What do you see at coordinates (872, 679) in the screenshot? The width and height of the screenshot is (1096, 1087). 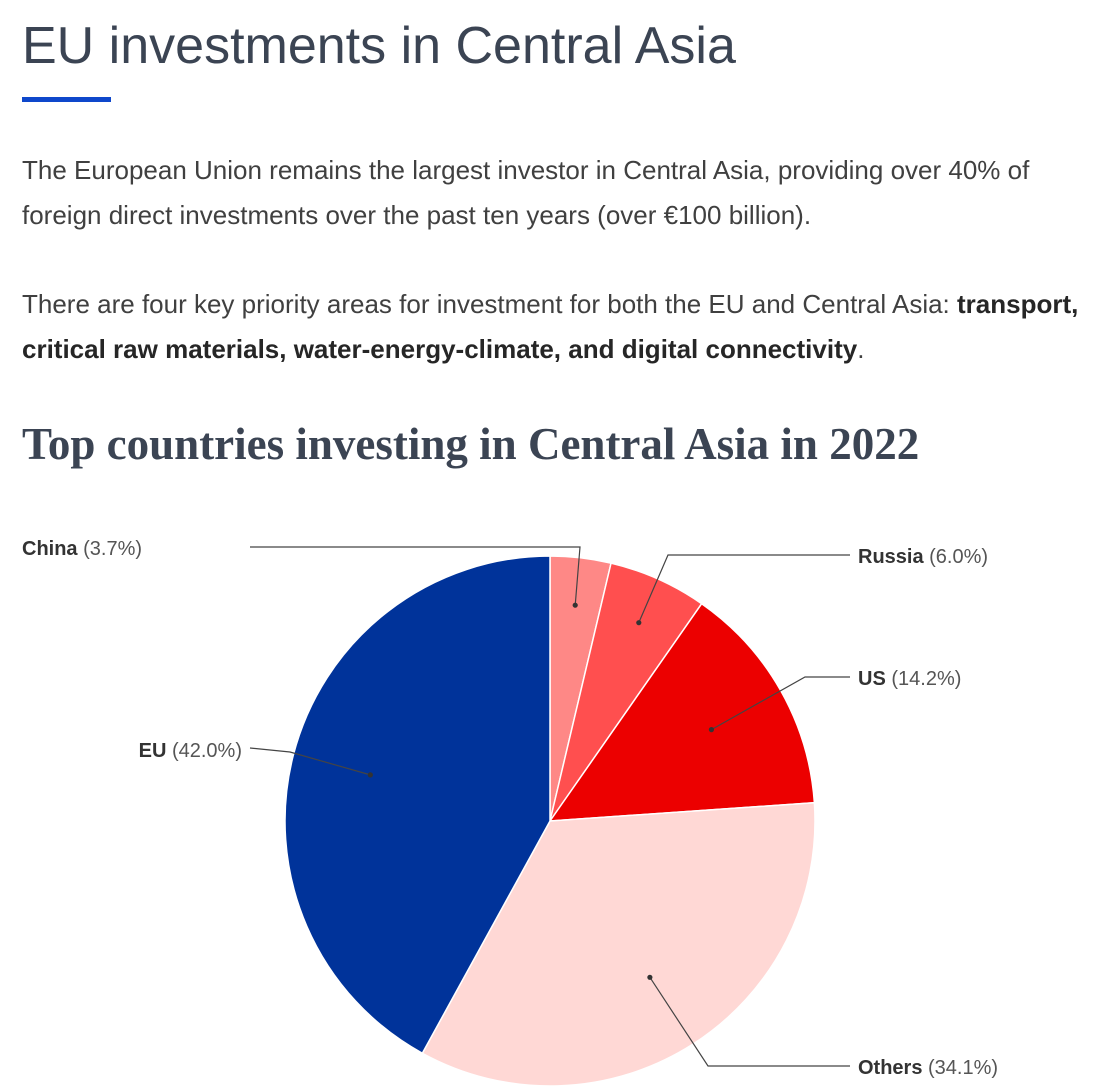 I see `slice-name: US` at bounding box center [872, 679].